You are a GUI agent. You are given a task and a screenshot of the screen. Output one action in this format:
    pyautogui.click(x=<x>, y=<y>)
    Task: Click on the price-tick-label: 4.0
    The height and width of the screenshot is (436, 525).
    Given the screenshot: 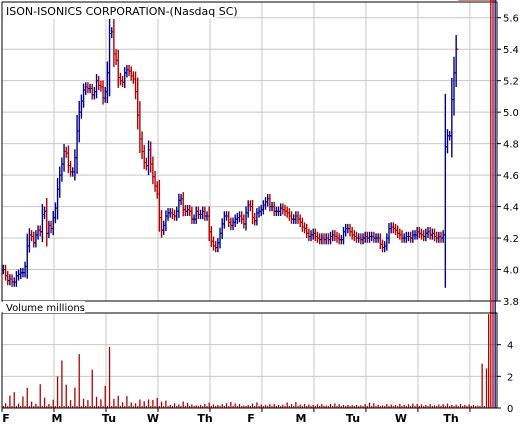 What is the action you would take?
    pyautogui.click(x=511, y=271)
    